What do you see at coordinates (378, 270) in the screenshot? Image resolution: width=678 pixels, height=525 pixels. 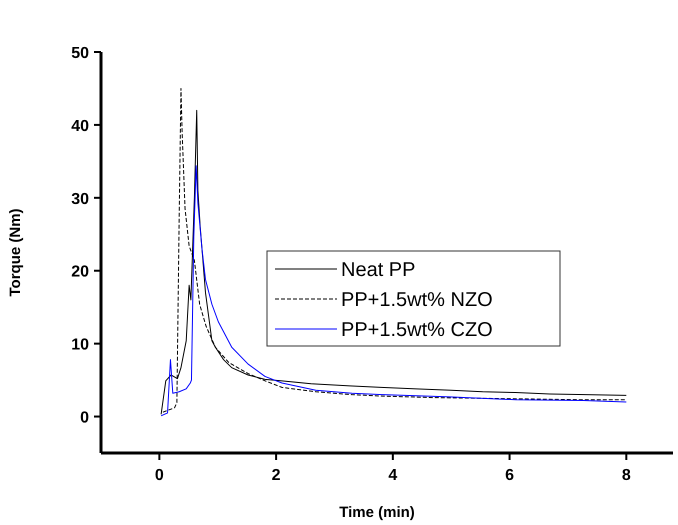 I see `legend-label: Neat PP` at bounding box center [378, 270].